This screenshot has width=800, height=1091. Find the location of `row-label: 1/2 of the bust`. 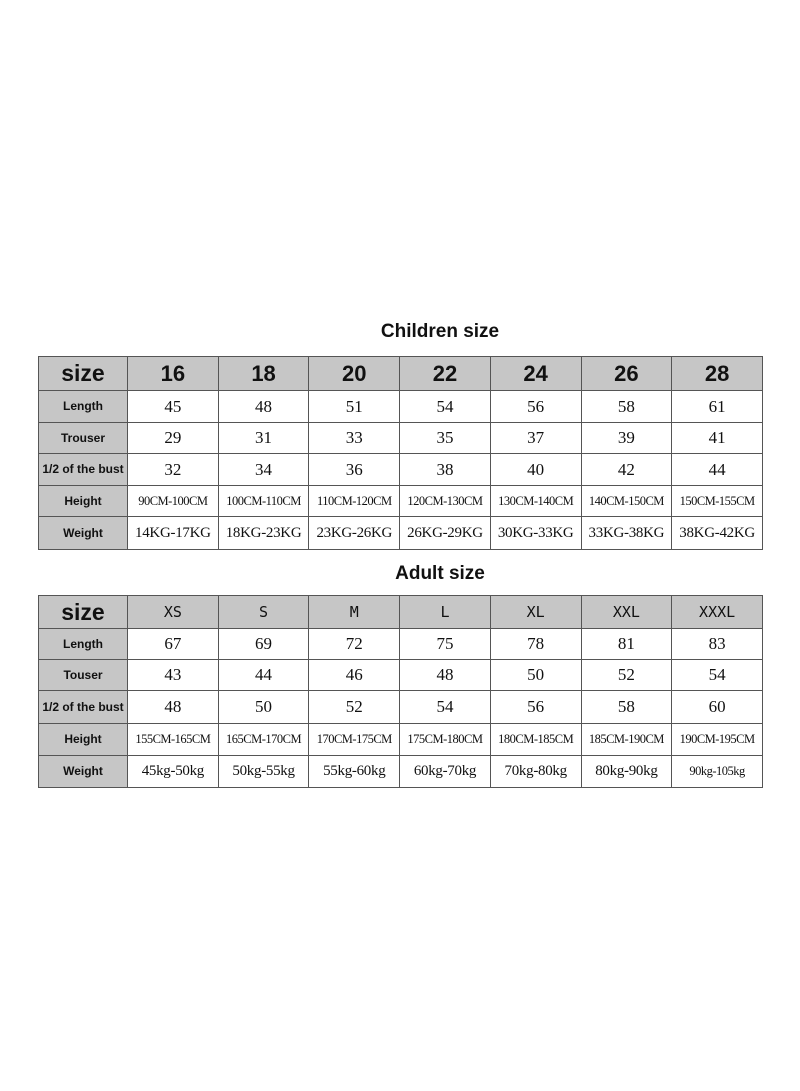

row-label: 1/2 of the bust is located at coordinates (83, 469).